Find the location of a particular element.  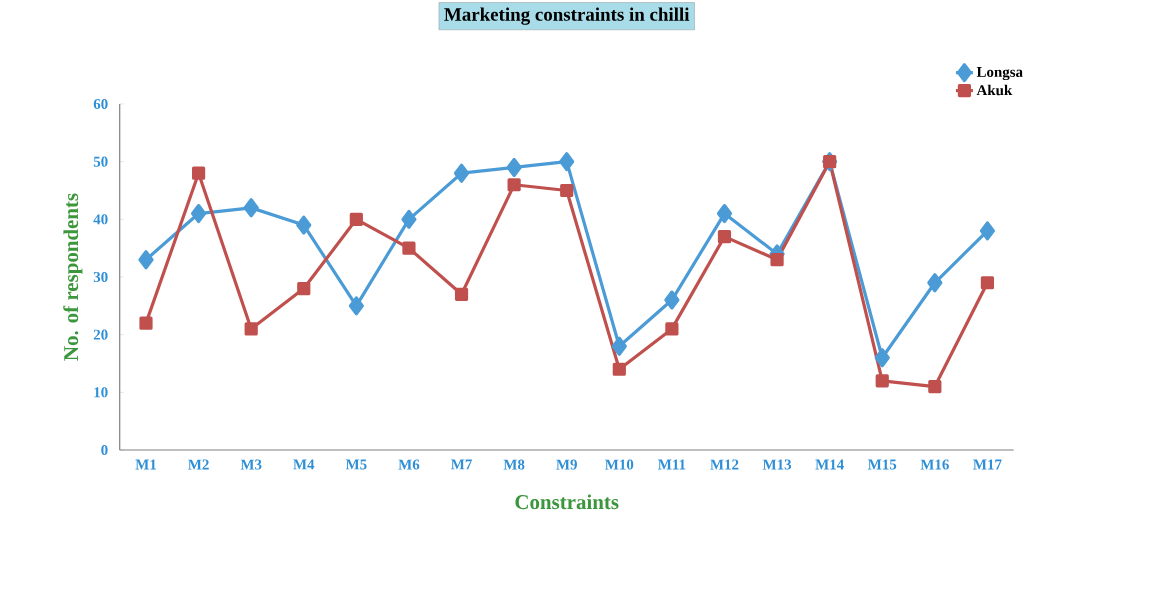

x-tick-label: M4 is located at coordinates (304, 464).